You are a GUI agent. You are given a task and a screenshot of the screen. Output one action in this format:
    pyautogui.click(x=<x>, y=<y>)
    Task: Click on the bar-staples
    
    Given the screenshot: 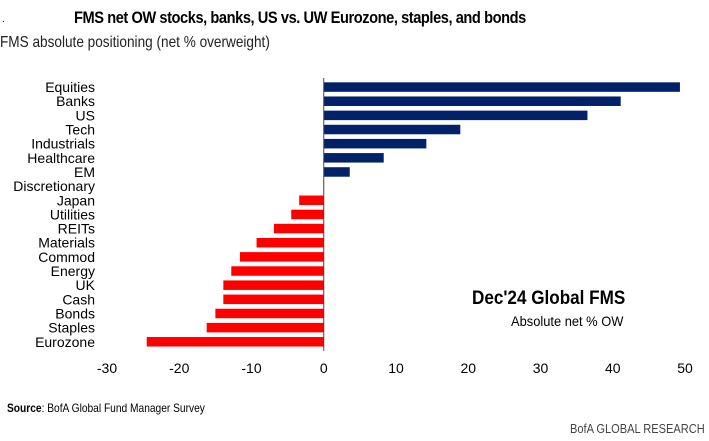 What is the action you would take?
    pyautogui.click(x=265, y=327)
    